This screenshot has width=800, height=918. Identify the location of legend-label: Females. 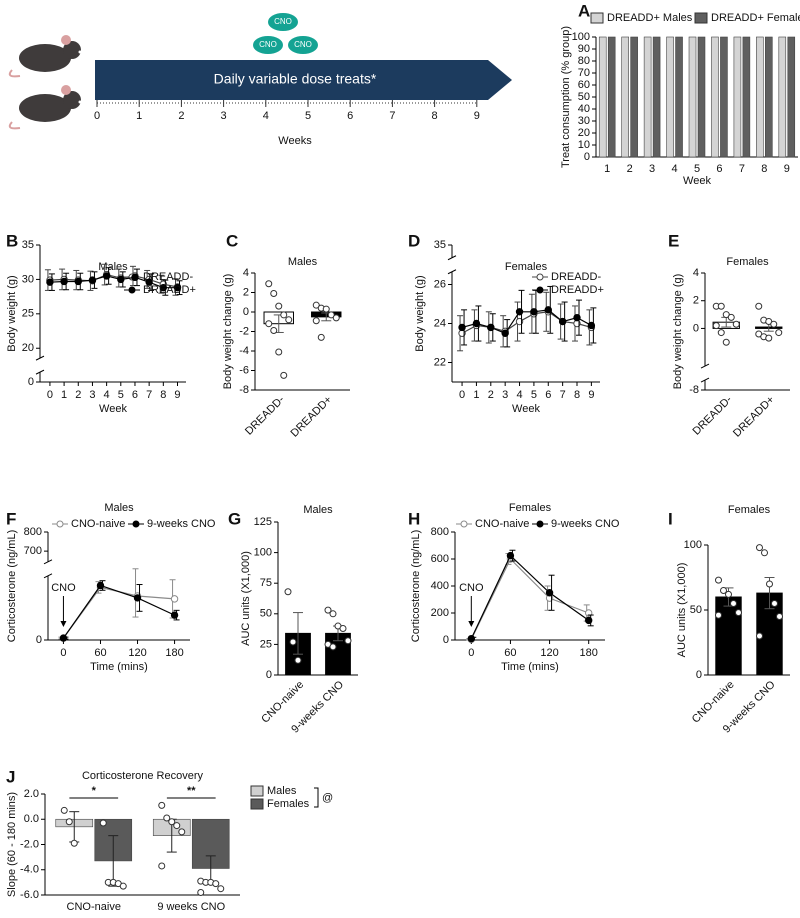
(288, 804).